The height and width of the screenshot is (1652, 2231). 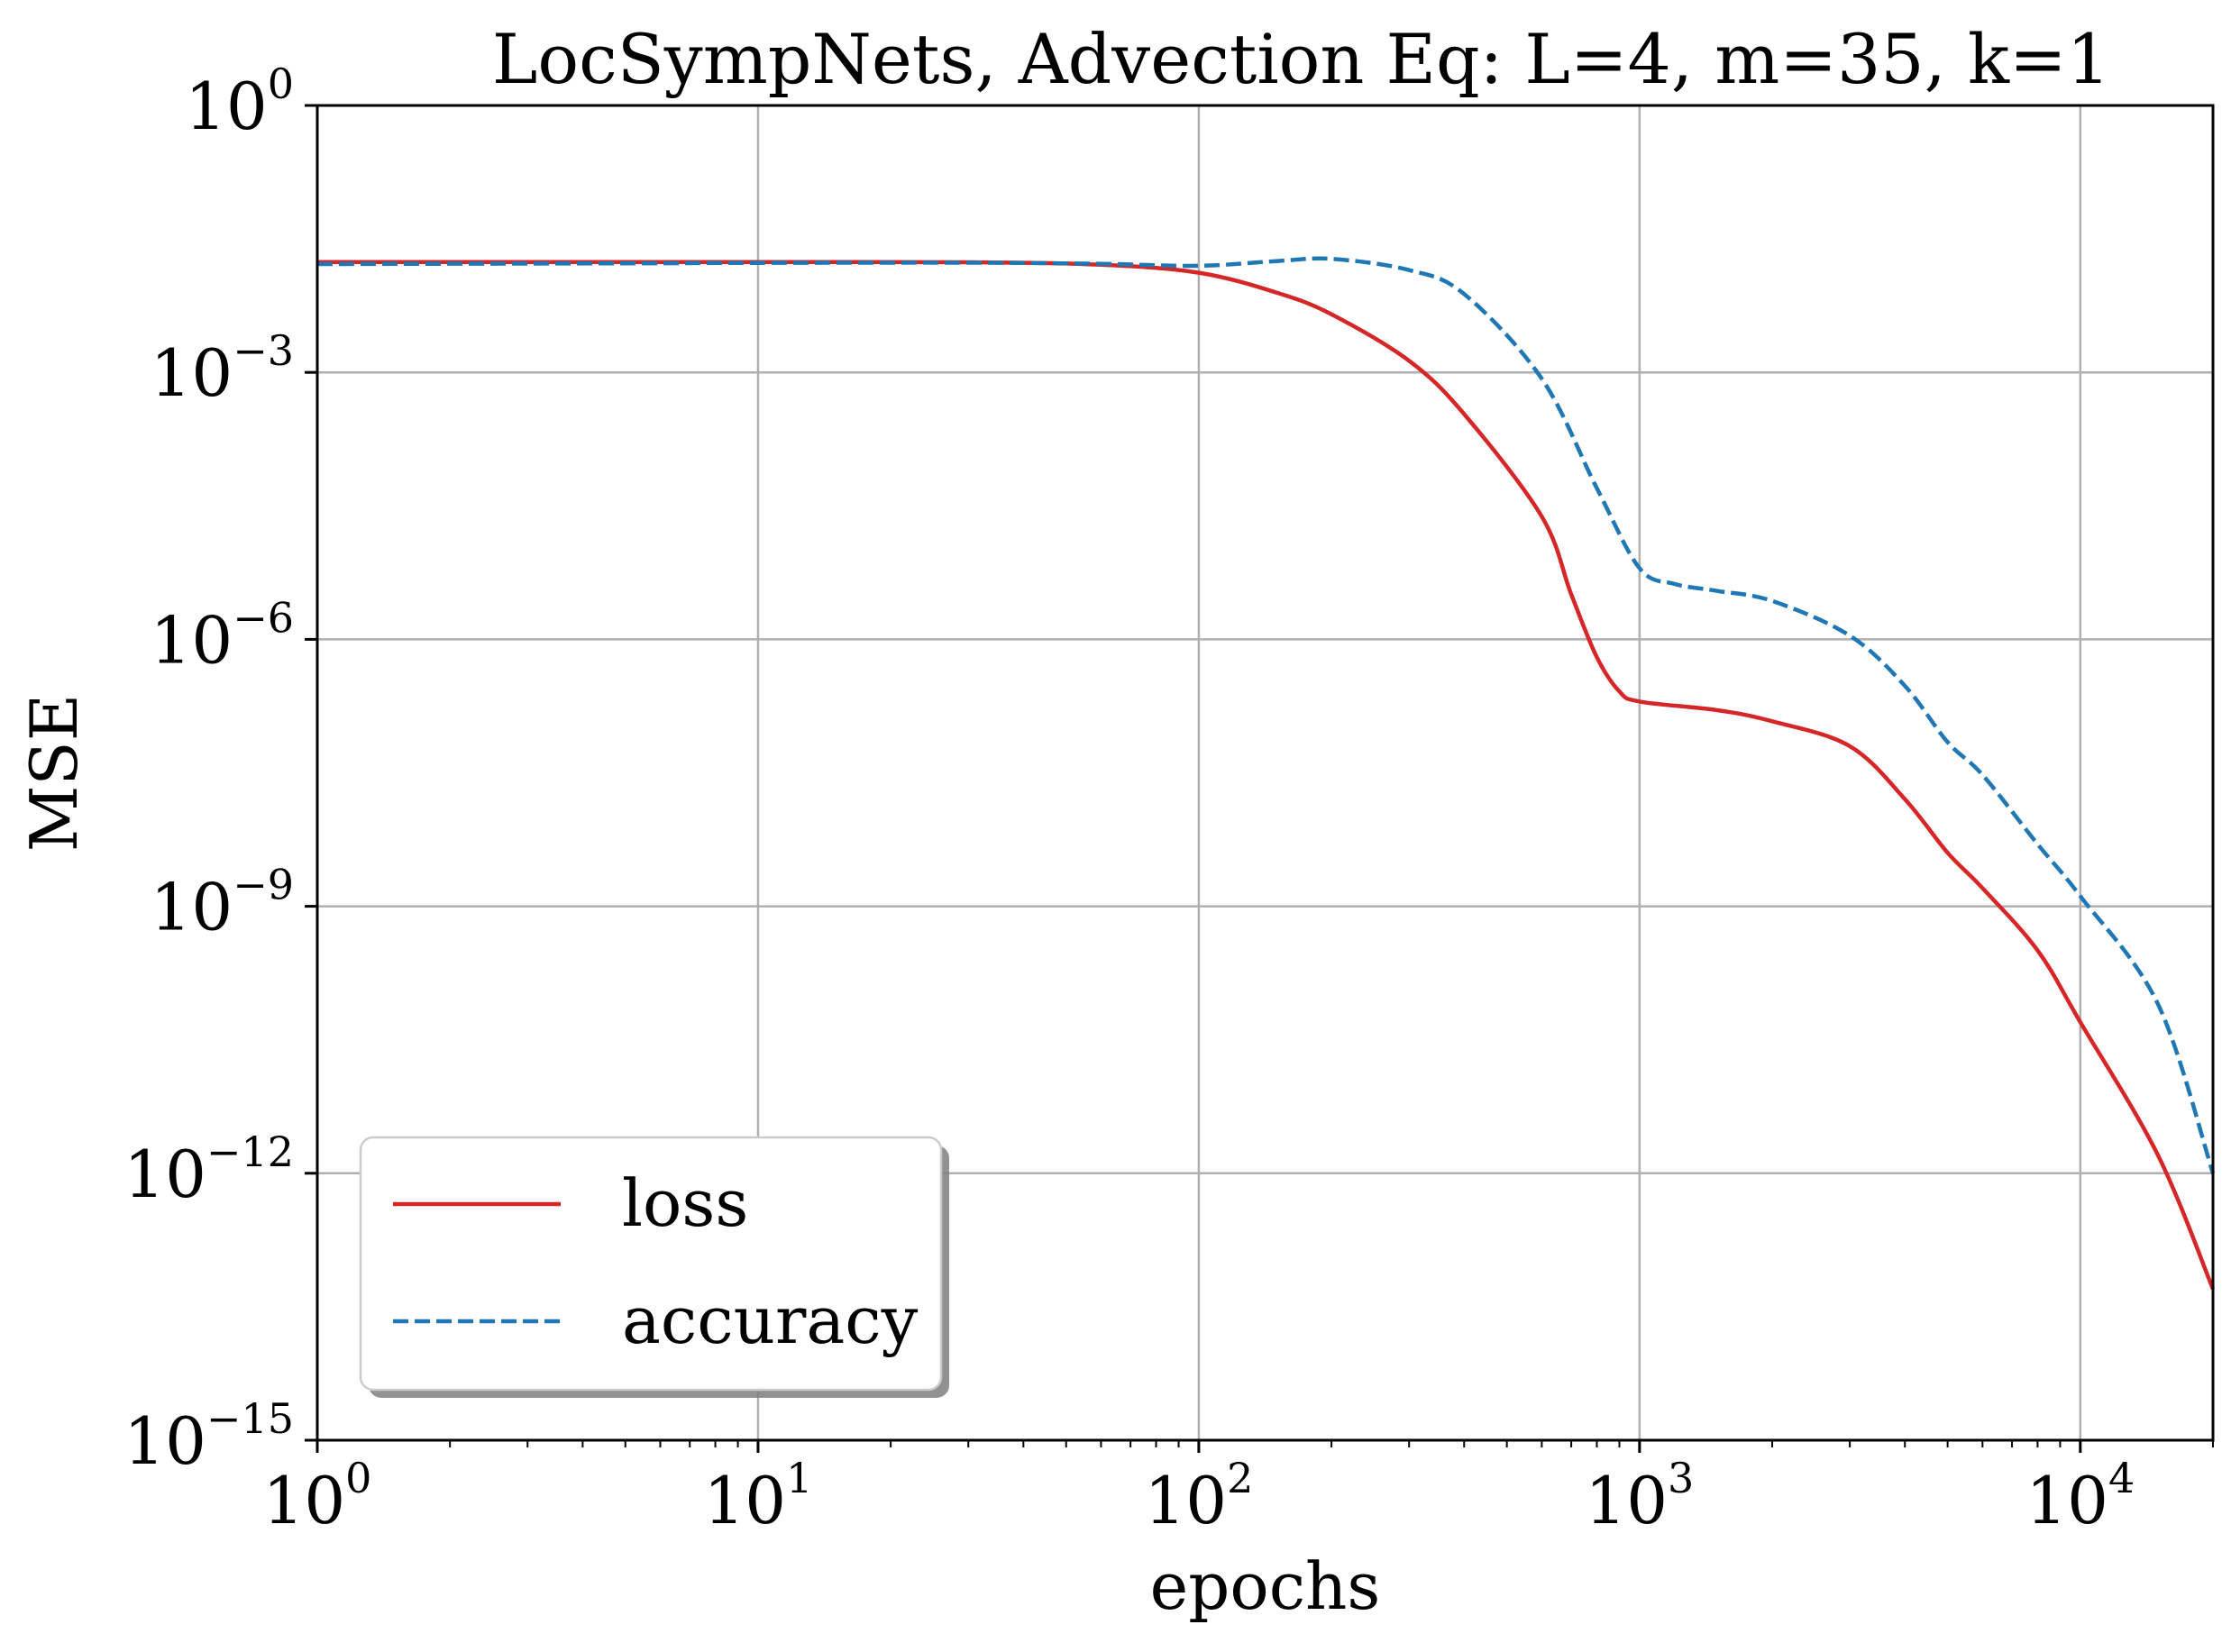 What do you see at coordinates (208, 1436) in the screenshot?
I see `y-tick-label: 10⁻¹⁵` at bounding box center [208, 1436].